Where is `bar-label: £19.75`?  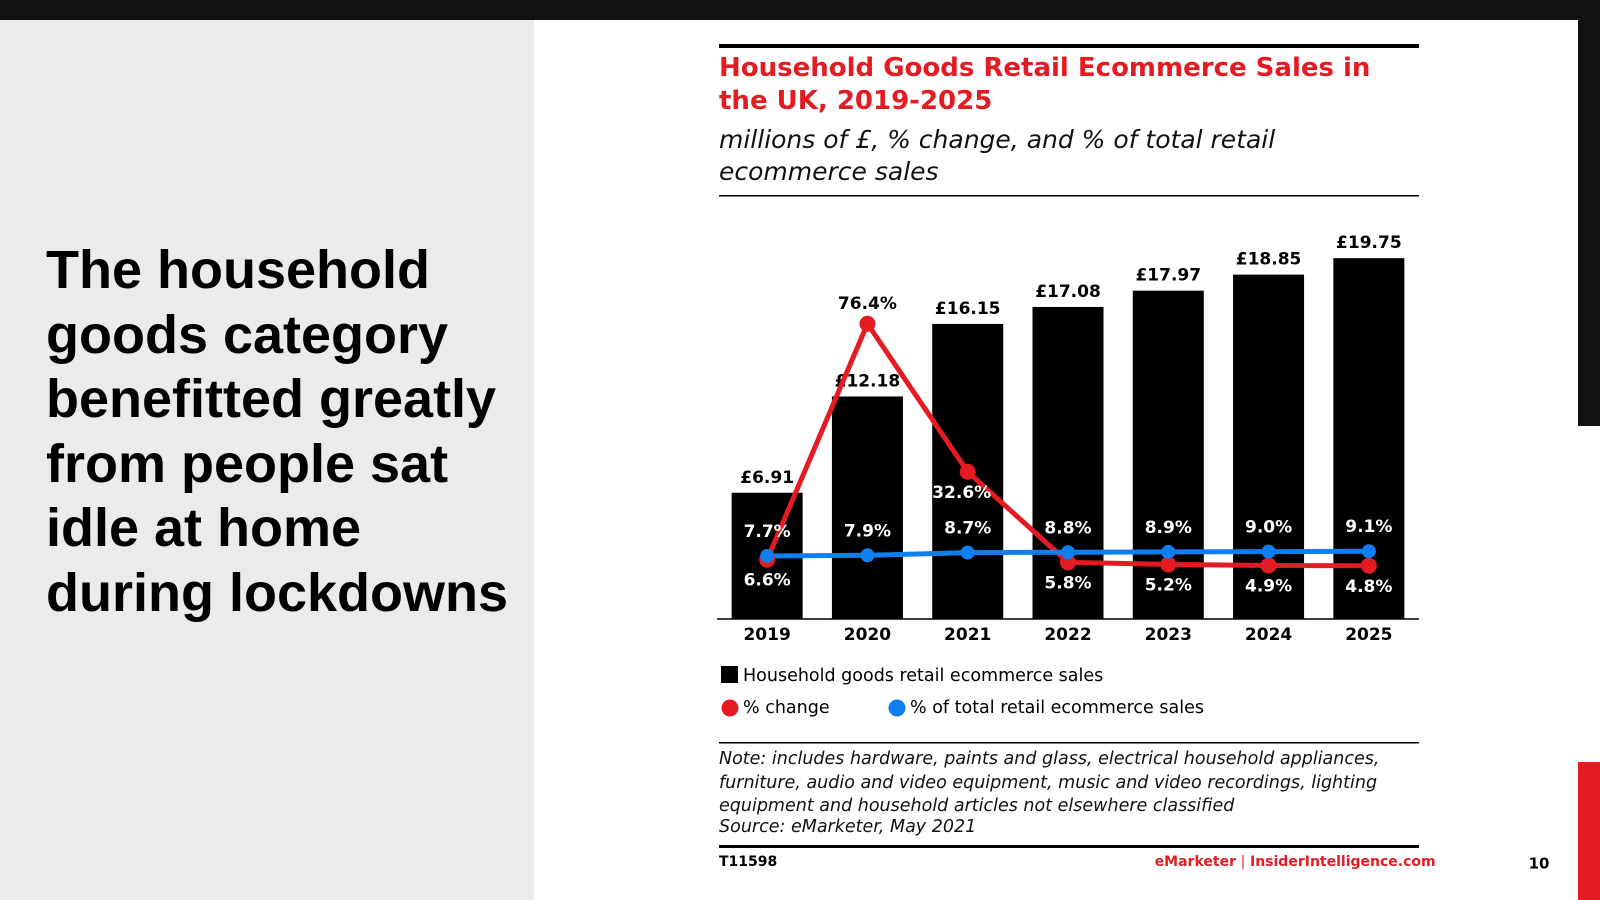 bar-label: £19.75 is located at coordinates (1369, 243).